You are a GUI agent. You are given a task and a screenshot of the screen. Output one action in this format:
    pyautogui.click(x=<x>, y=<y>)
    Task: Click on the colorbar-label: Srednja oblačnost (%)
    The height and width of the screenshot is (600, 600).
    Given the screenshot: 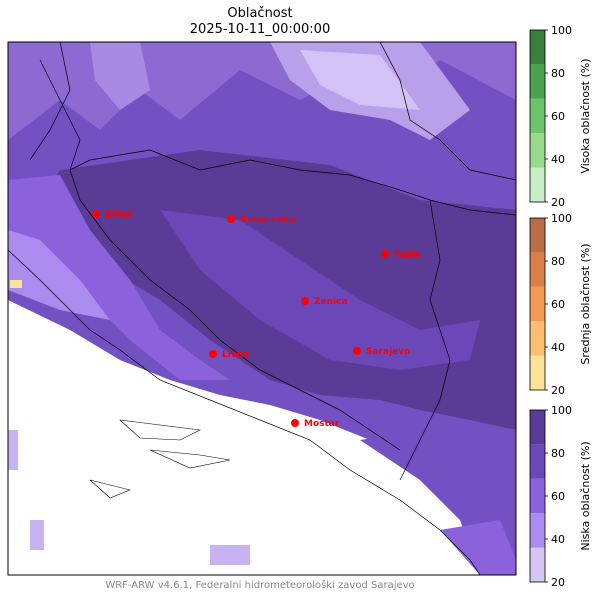 What is the action you would take?
    pyautogui.click(x=585, y=303)
    